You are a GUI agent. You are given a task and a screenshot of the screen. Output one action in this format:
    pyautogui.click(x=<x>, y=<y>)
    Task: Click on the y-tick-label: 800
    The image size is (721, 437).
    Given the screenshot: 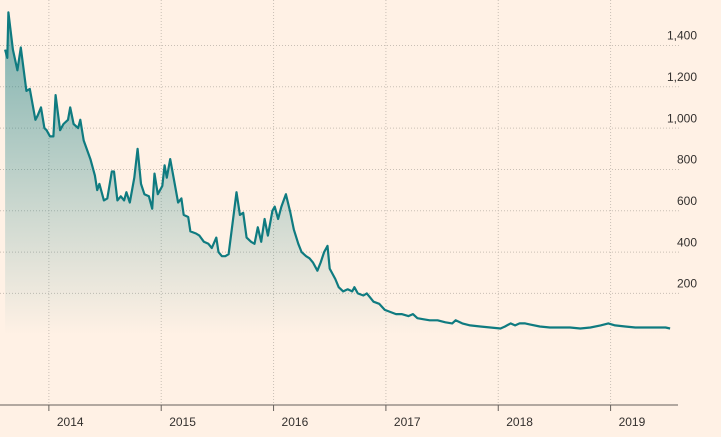 What is the action you would take?
    pyautogui.click(x=687, y=160)
    